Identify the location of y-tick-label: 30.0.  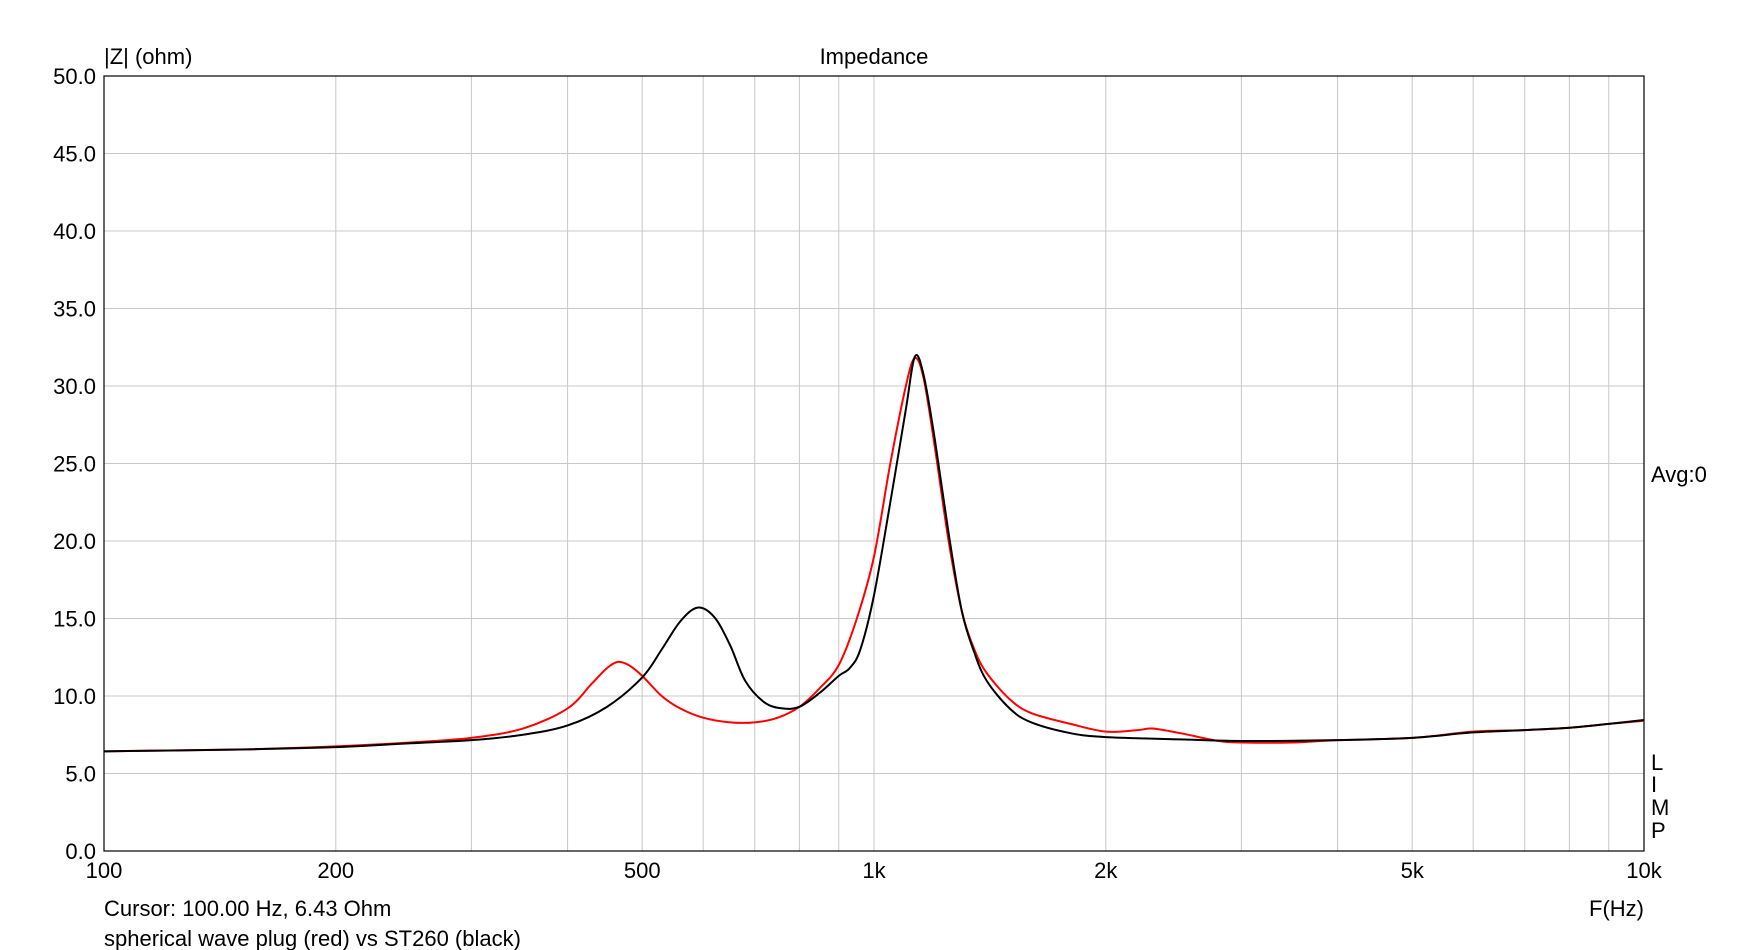
(74, 386).